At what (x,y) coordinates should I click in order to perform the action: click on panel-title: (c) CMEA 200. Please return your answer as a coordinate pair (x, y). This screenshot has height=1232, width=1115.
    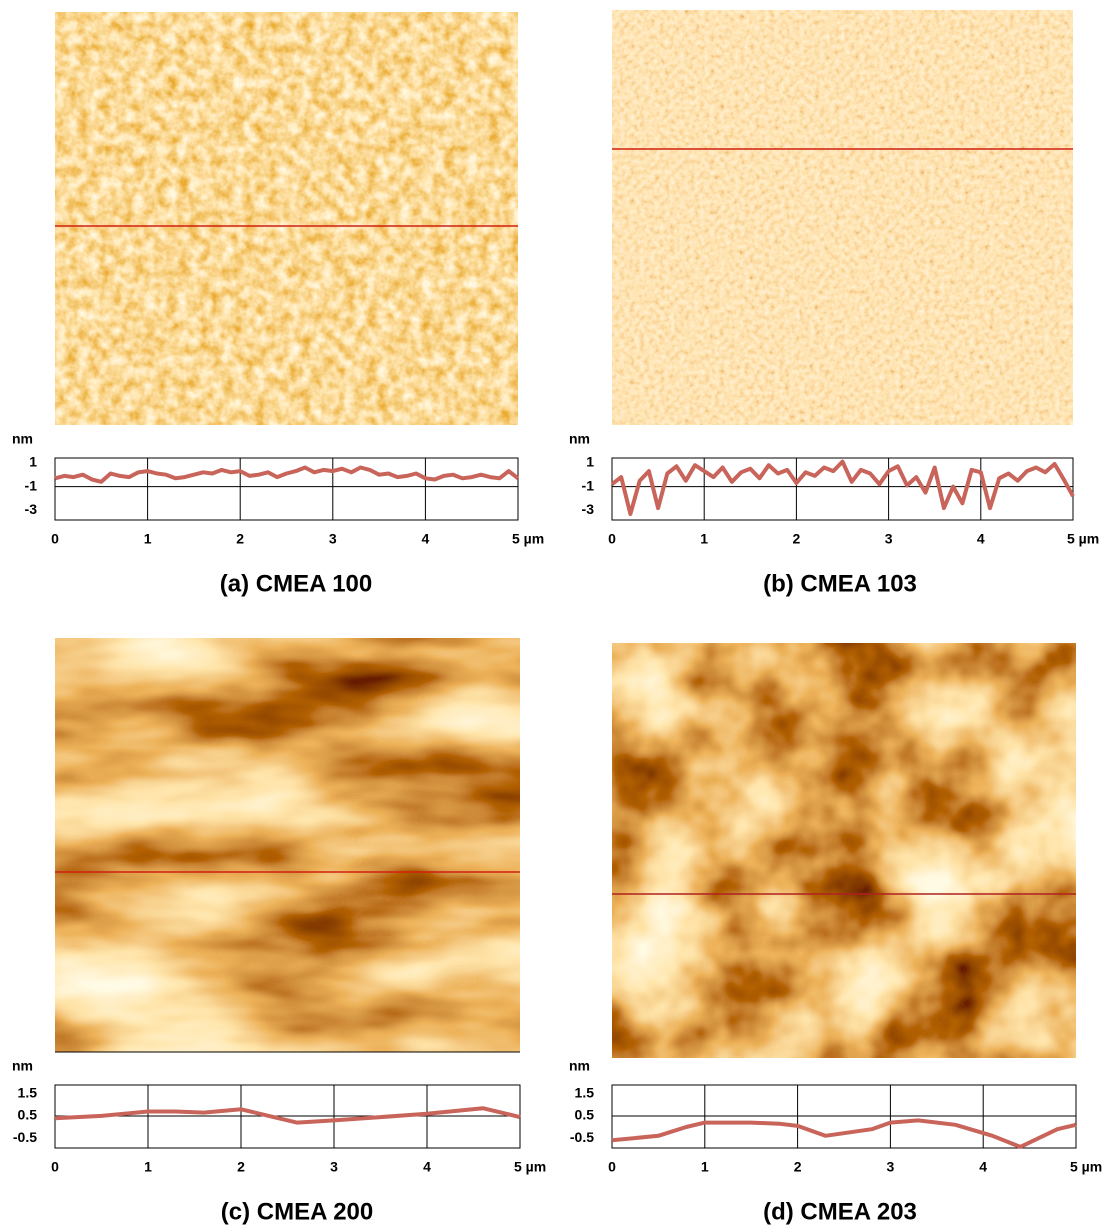
    Looking at the image, I should click on (297, 1211).